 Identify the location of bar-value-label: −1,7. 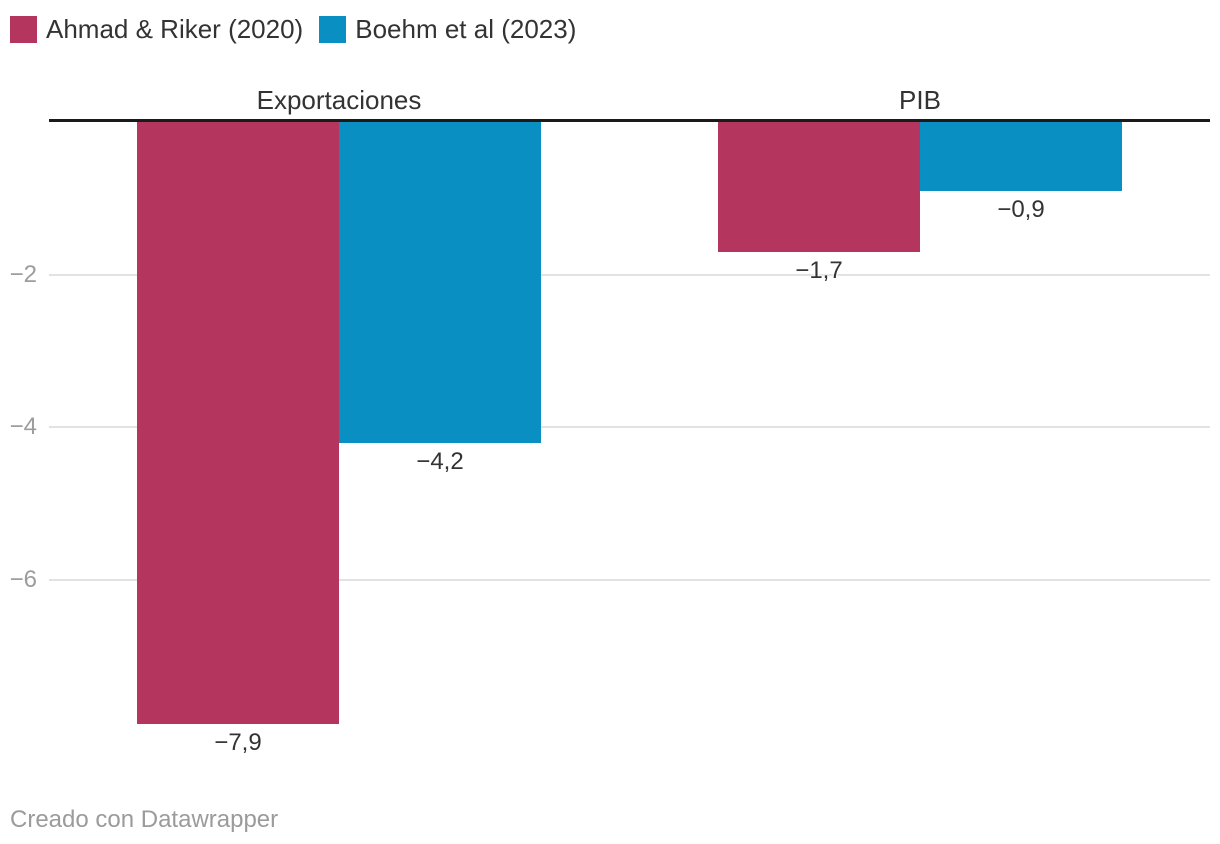
(819, 270).